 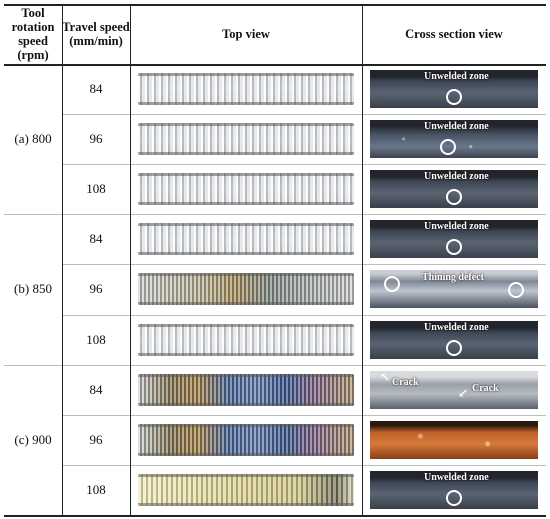 What do you see at coordinates (454, 389) in the screenshot?
I see `cross-section-image: Crack Crack ↖ ↙` at bounding box center [454, 389].